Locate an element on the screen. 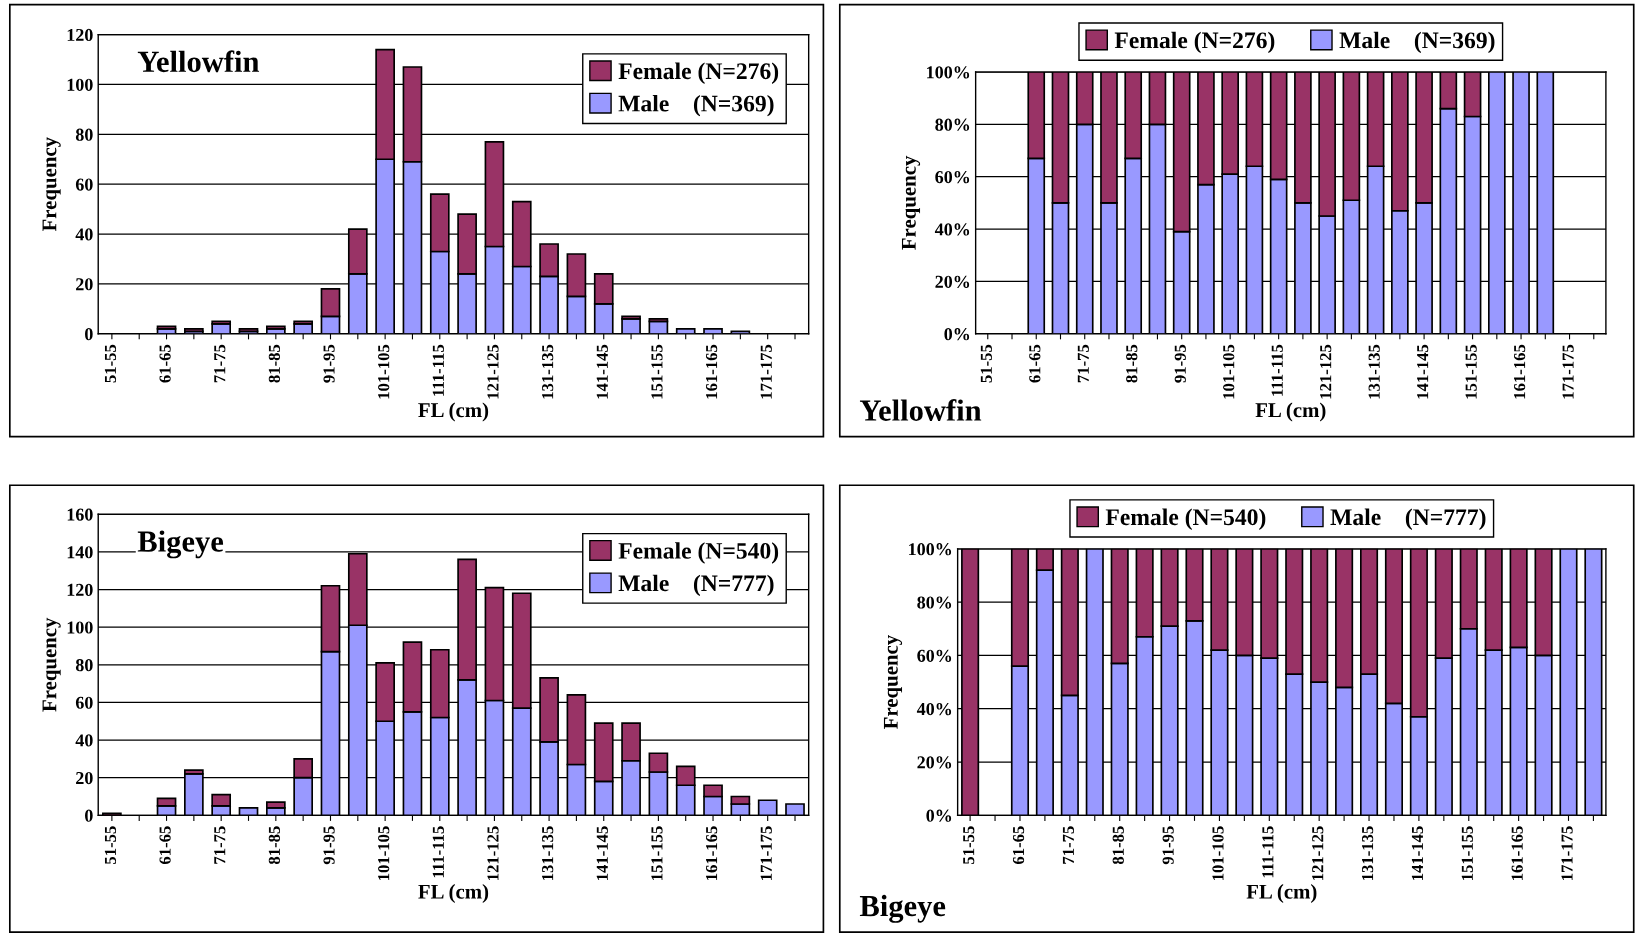 Image resolution: width=1637 pixels, height=935 pixels. chart-title: Yellowfin is located at coordinates (198, 61).